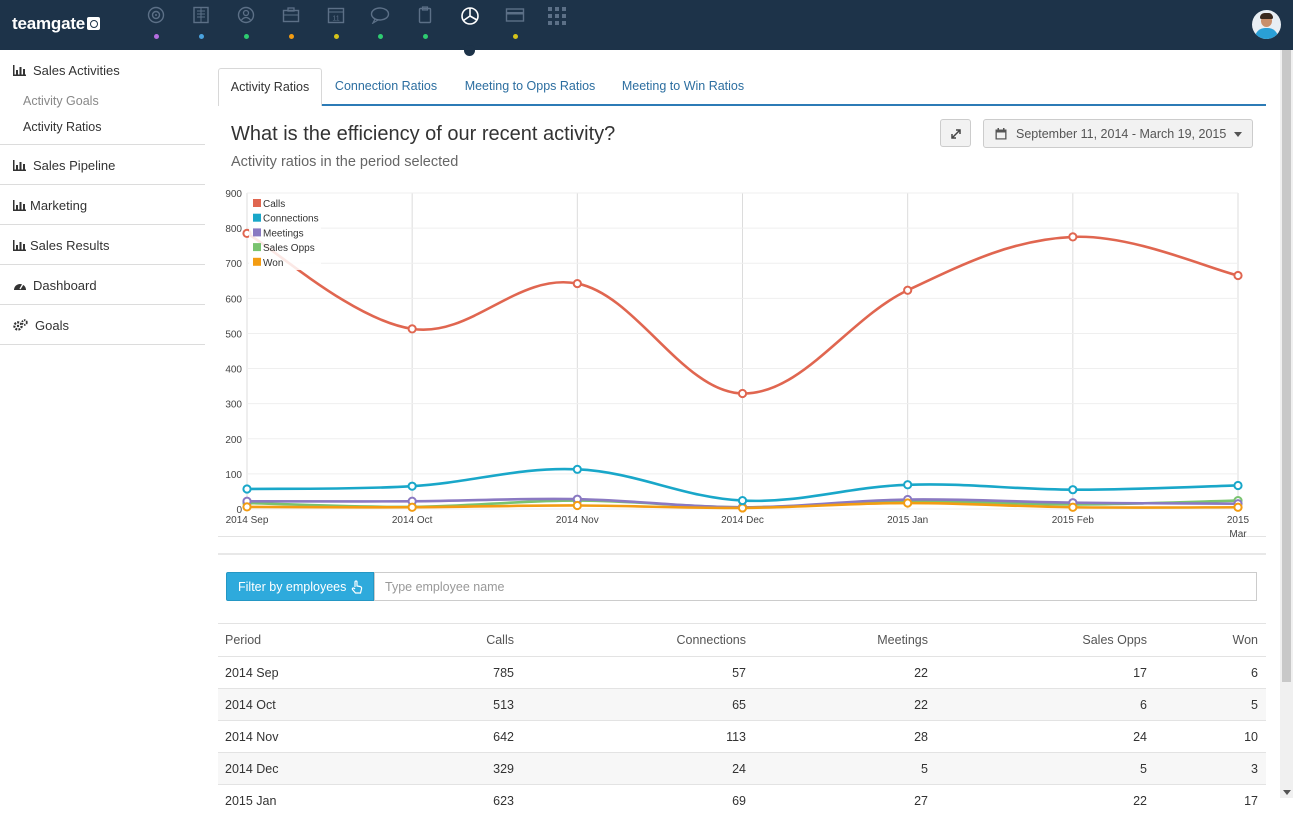 This screenshot has width=1293, height=816. Describe the element at coordinates (102, 205) in the screenshot. I see `sidebar-item-marketing: Marketing` at that location.